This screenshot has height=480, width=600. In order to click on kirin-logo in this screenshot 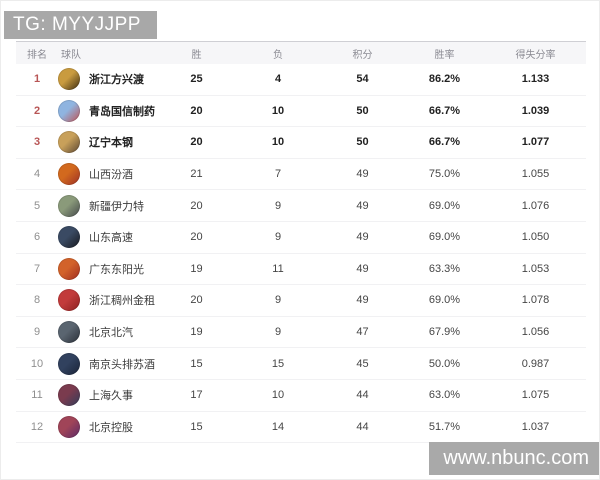, I will do `click(69, 237)`.